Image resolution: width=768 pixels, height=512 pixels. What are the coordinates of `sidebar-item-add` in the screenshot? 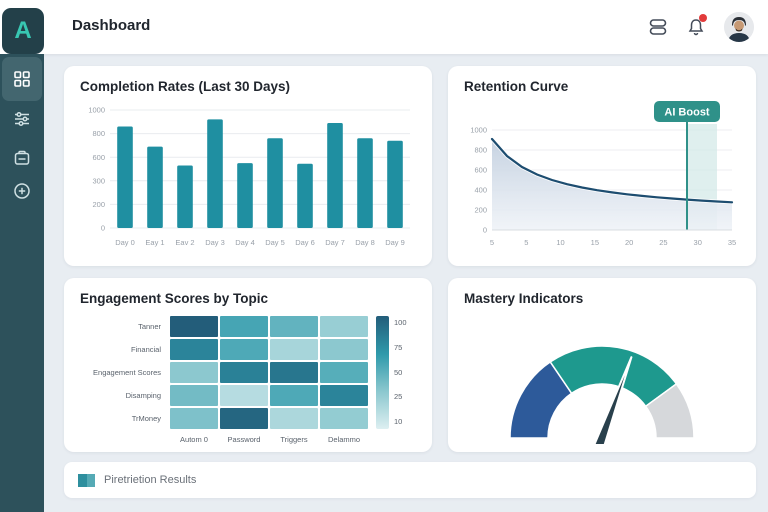 It's located at (22, 191).